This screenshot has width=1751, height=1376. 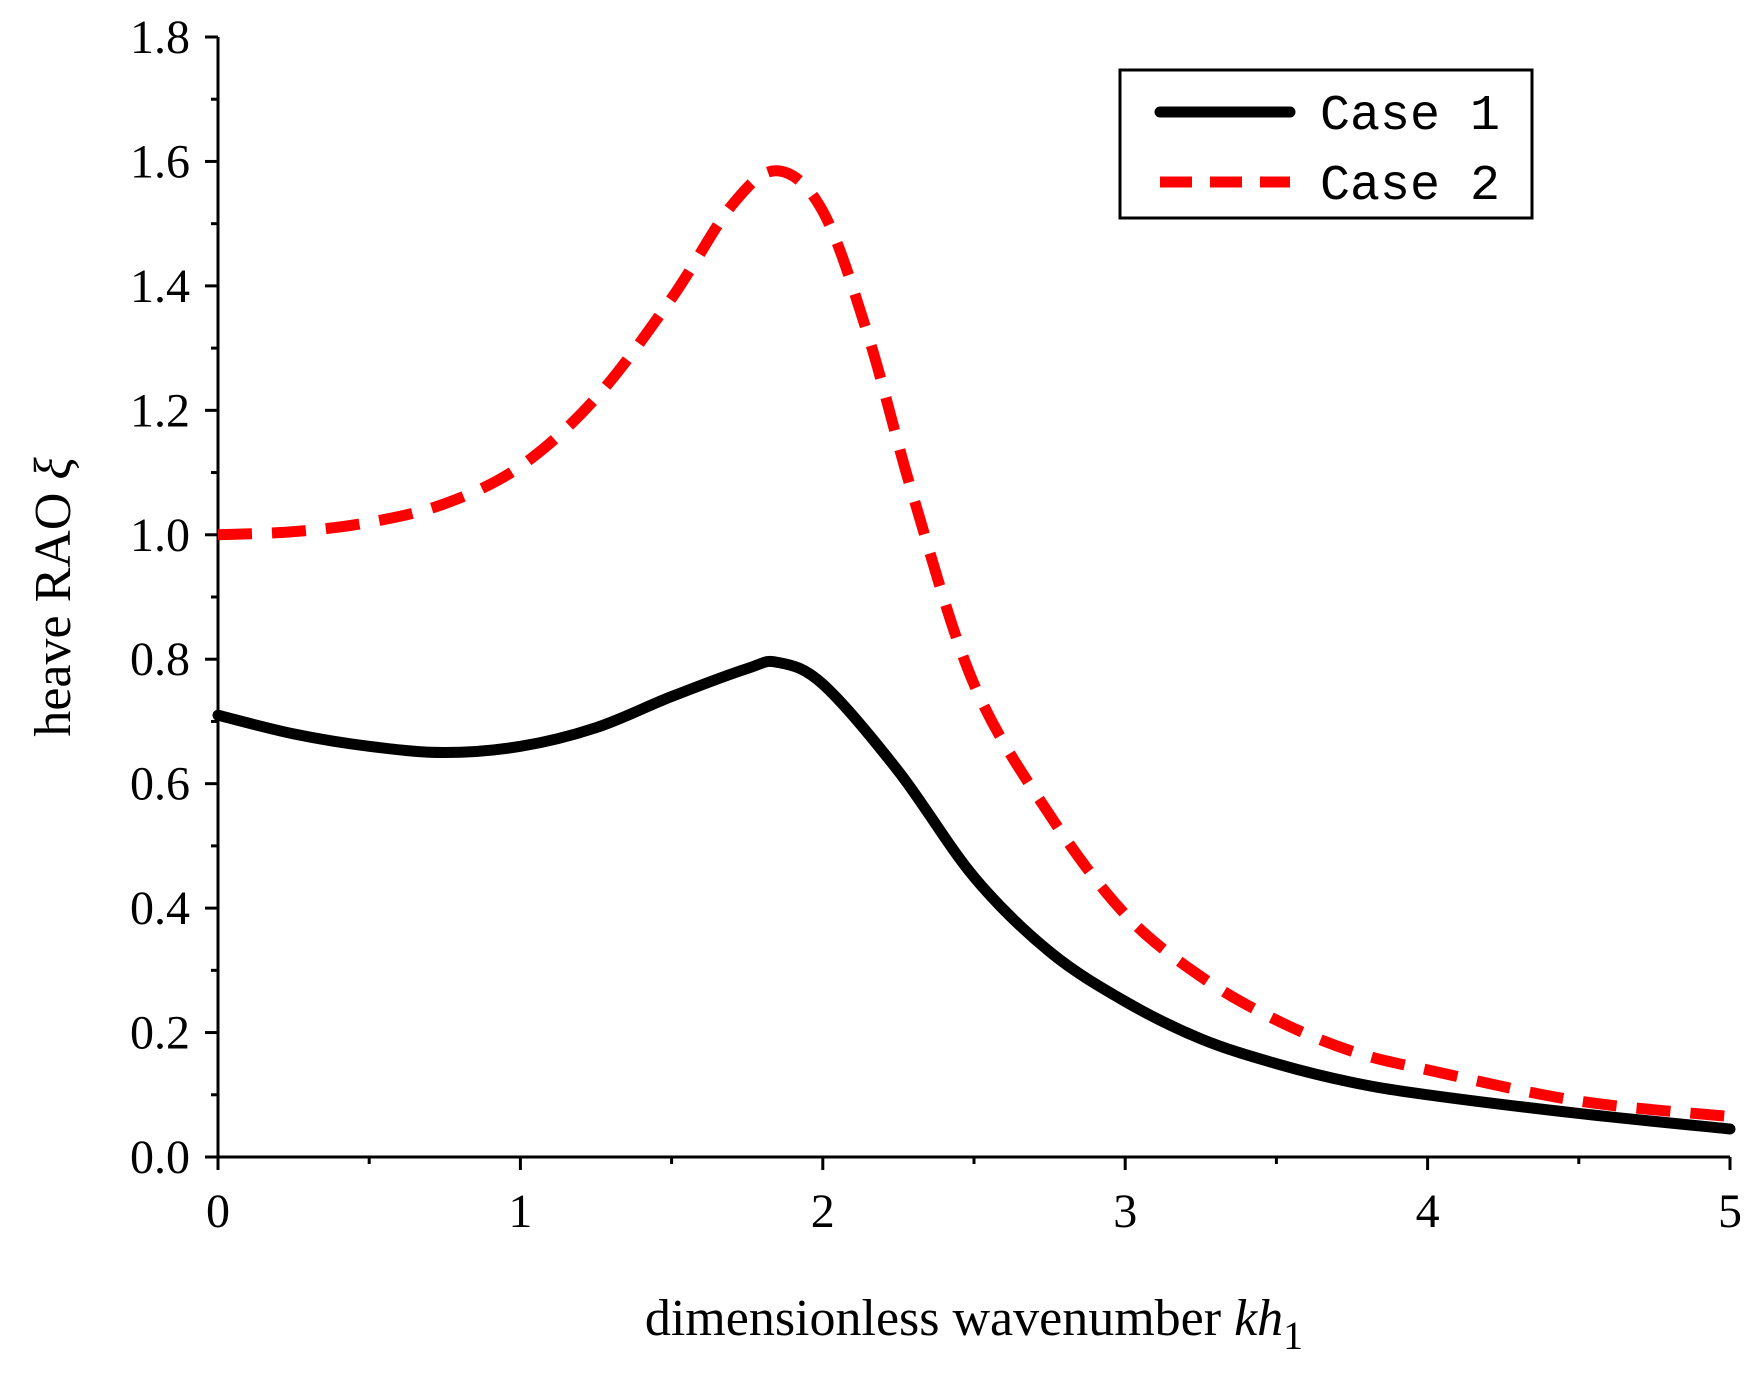 I want to click on y-ticks: 0.0 0.2 0.4 0.6 0.8 1.0 1.2 1.4 1.6 1.8, so click(x=174, y=597).